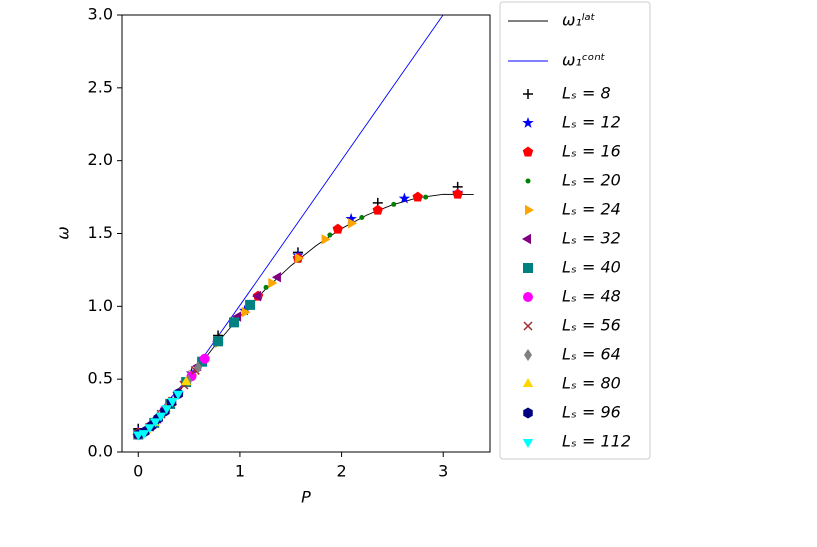 This screenshot has width=817, height=547. I want to click on y-tick-label: 0.0, so click(100, 451).